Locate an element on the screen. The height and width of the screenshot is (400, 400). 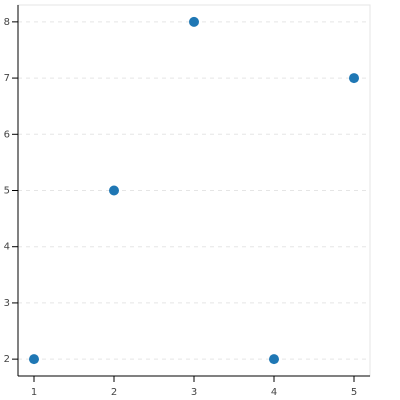
y-tick-label: 6 is located at coordinates (7, 134).